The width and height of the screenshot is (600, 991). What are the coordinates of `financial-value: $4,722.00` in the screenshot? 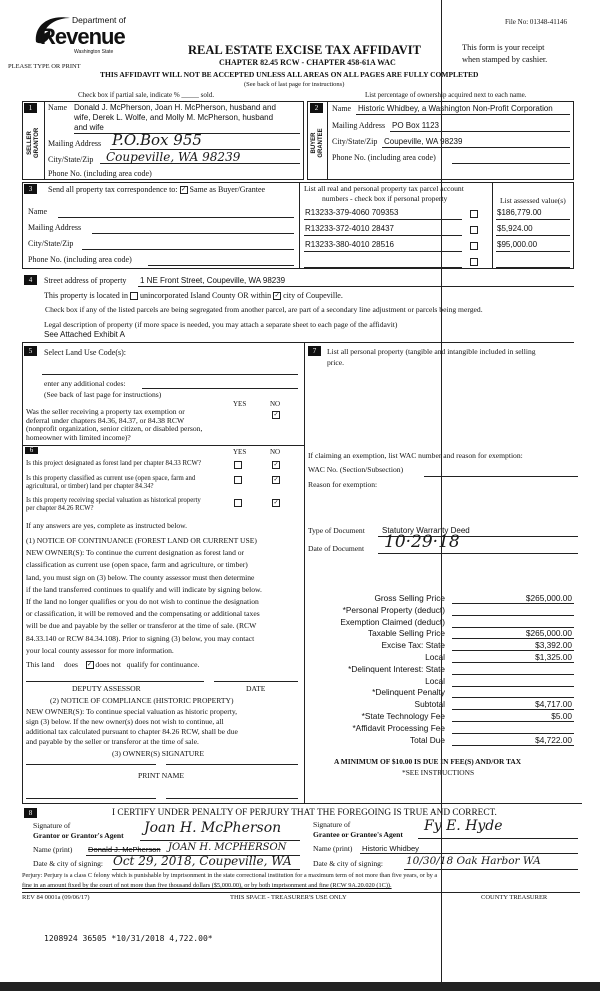 It's located at (553, 739).